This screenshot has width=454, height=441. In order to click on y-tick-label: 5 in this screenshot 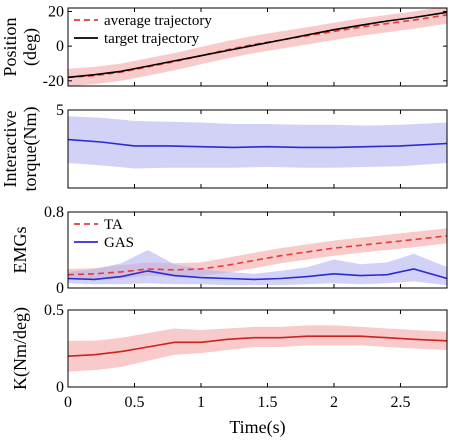, I will do `click(60, 110)`.